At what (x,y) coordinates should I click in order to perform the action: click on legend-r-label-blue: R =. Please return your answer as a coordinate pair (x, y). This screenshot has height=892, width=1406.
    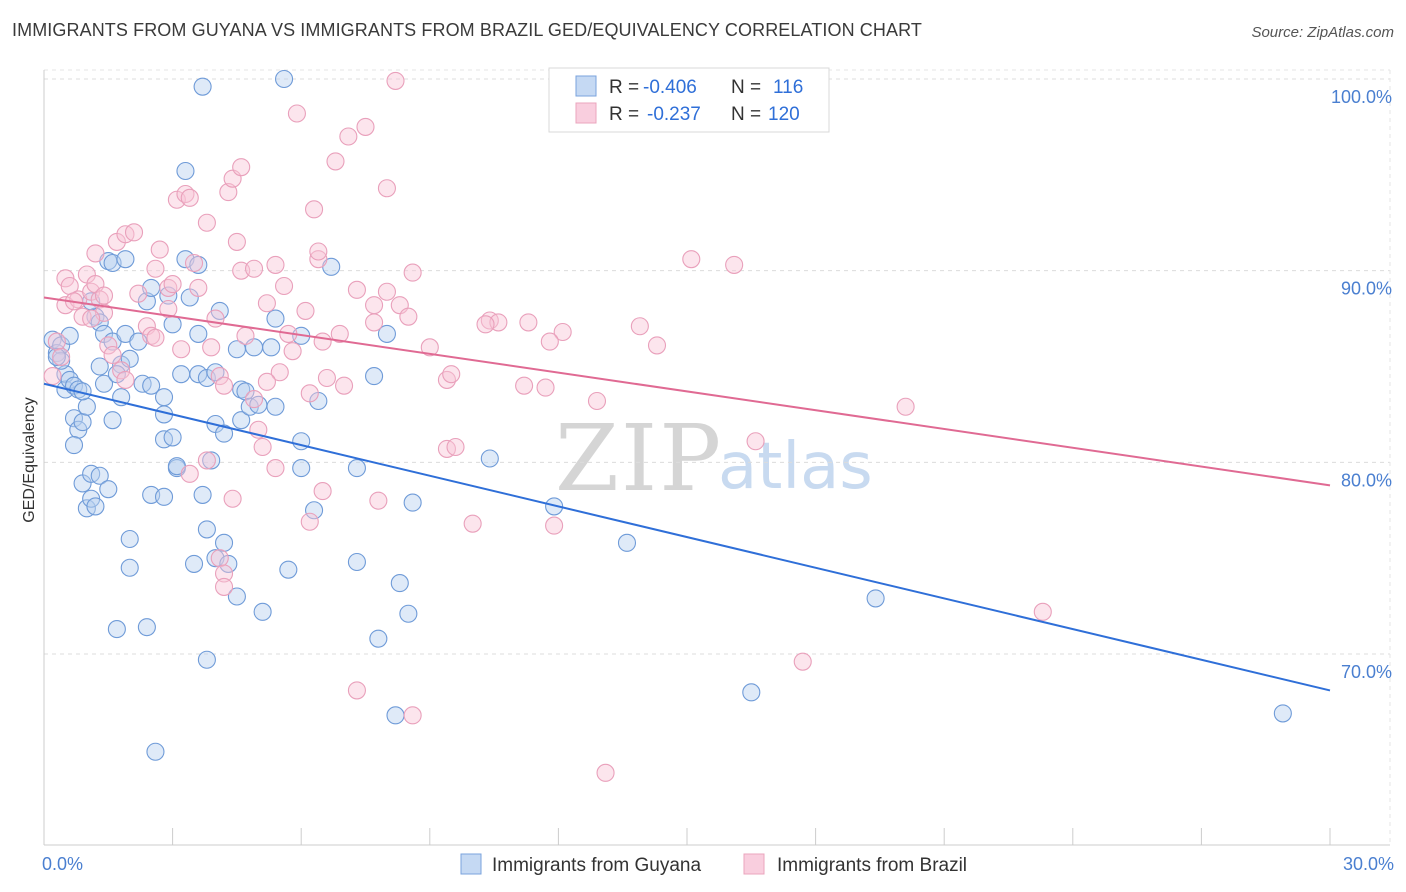
    Looking at the image, I should click on (624, 87).